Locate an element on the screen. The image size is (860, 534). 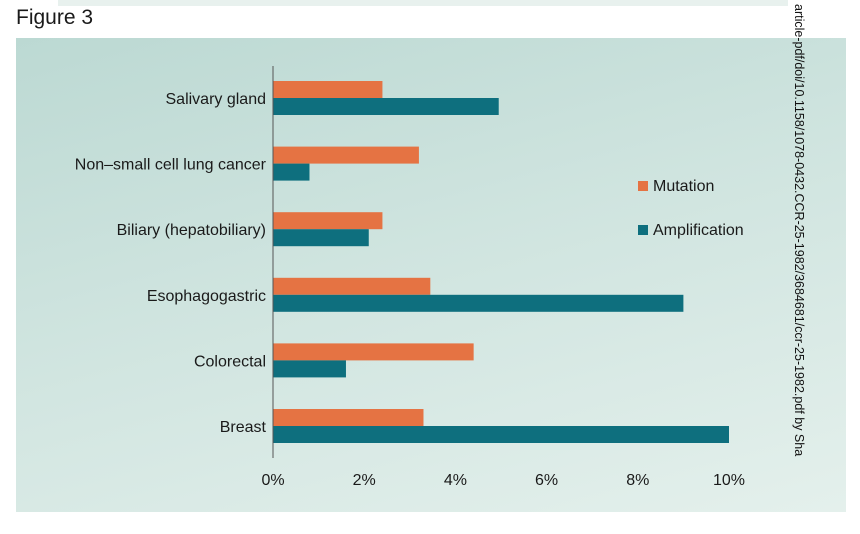
bar-amplification-breast is located at coordinates (501, 434).